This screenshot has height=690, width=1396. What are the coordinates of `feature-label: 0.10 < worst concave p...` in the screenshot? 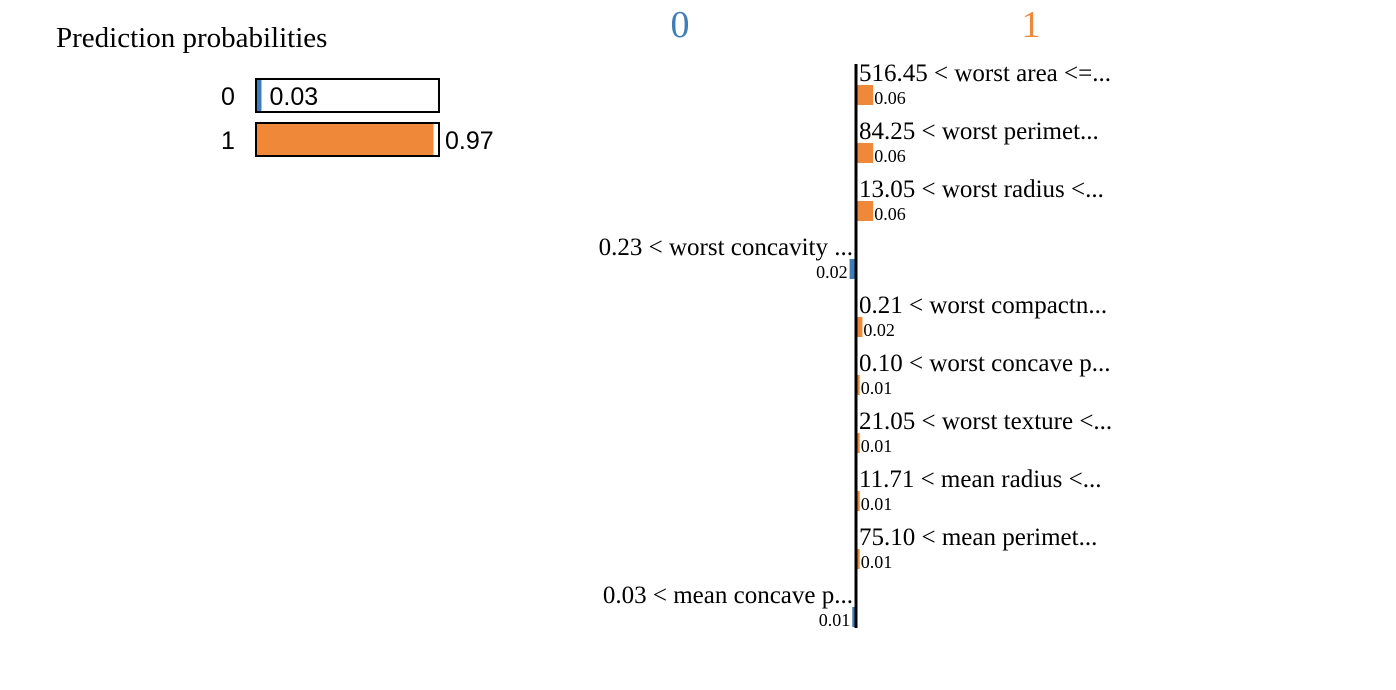 It's located at (985, 363).